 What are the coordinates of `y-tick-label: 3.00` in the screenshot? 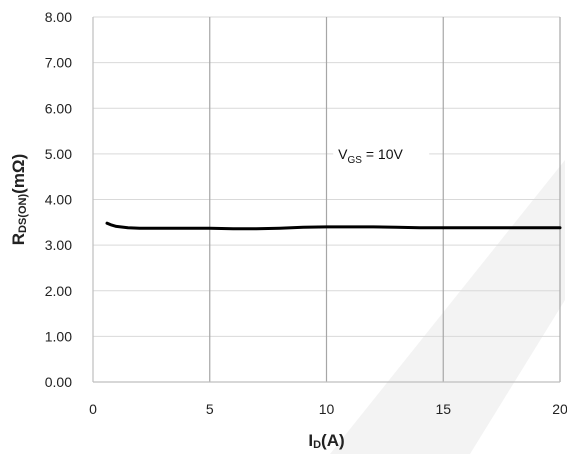 It's located at (58, 245).